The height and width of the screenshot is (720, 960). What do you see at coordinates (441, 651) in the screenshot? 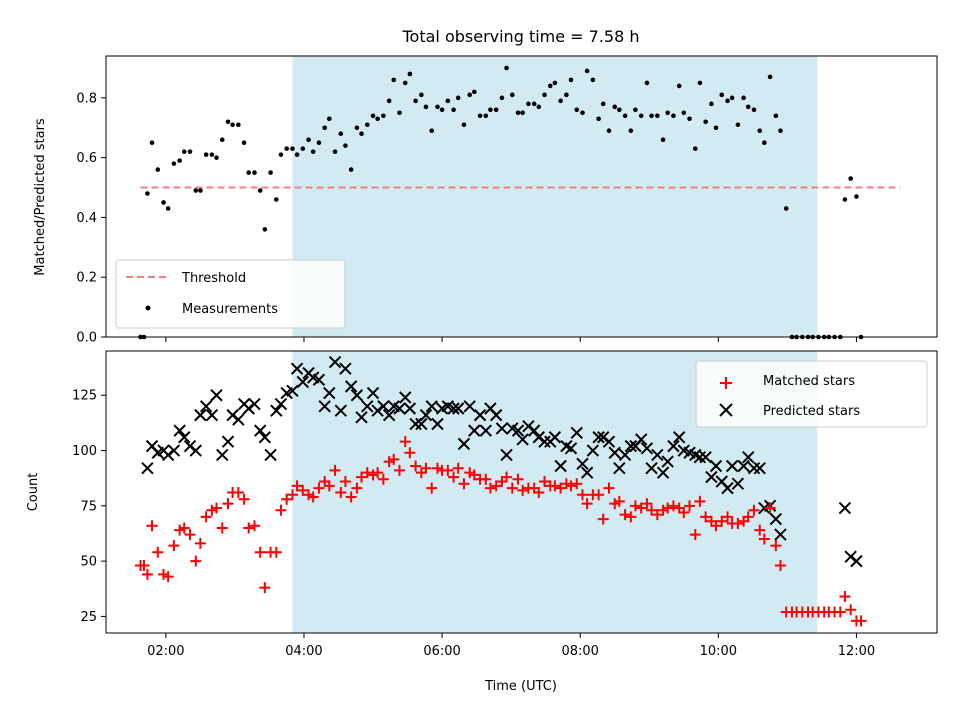
I see `x-tick-label: 06:00` at bounding box center [441, 651].